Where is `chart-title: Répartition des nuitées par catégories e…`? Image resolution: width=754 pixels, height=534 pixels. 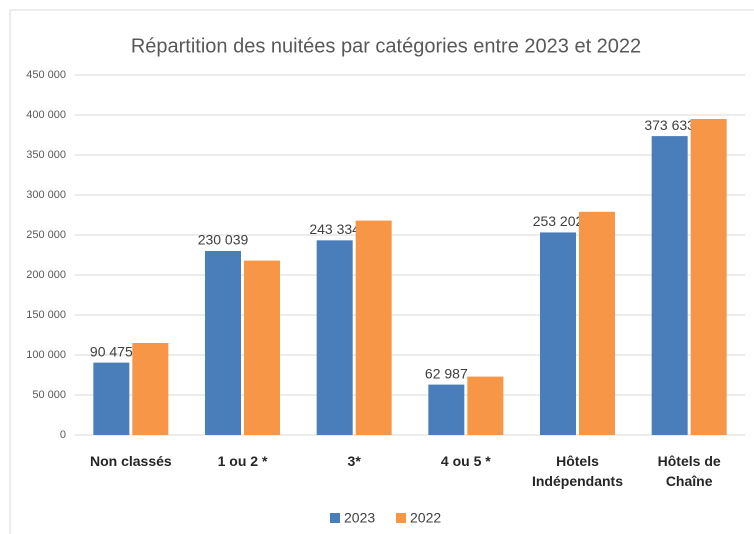 chart-title: Répartition des nuitées par catégories e… is located at coordinates (386, 46).